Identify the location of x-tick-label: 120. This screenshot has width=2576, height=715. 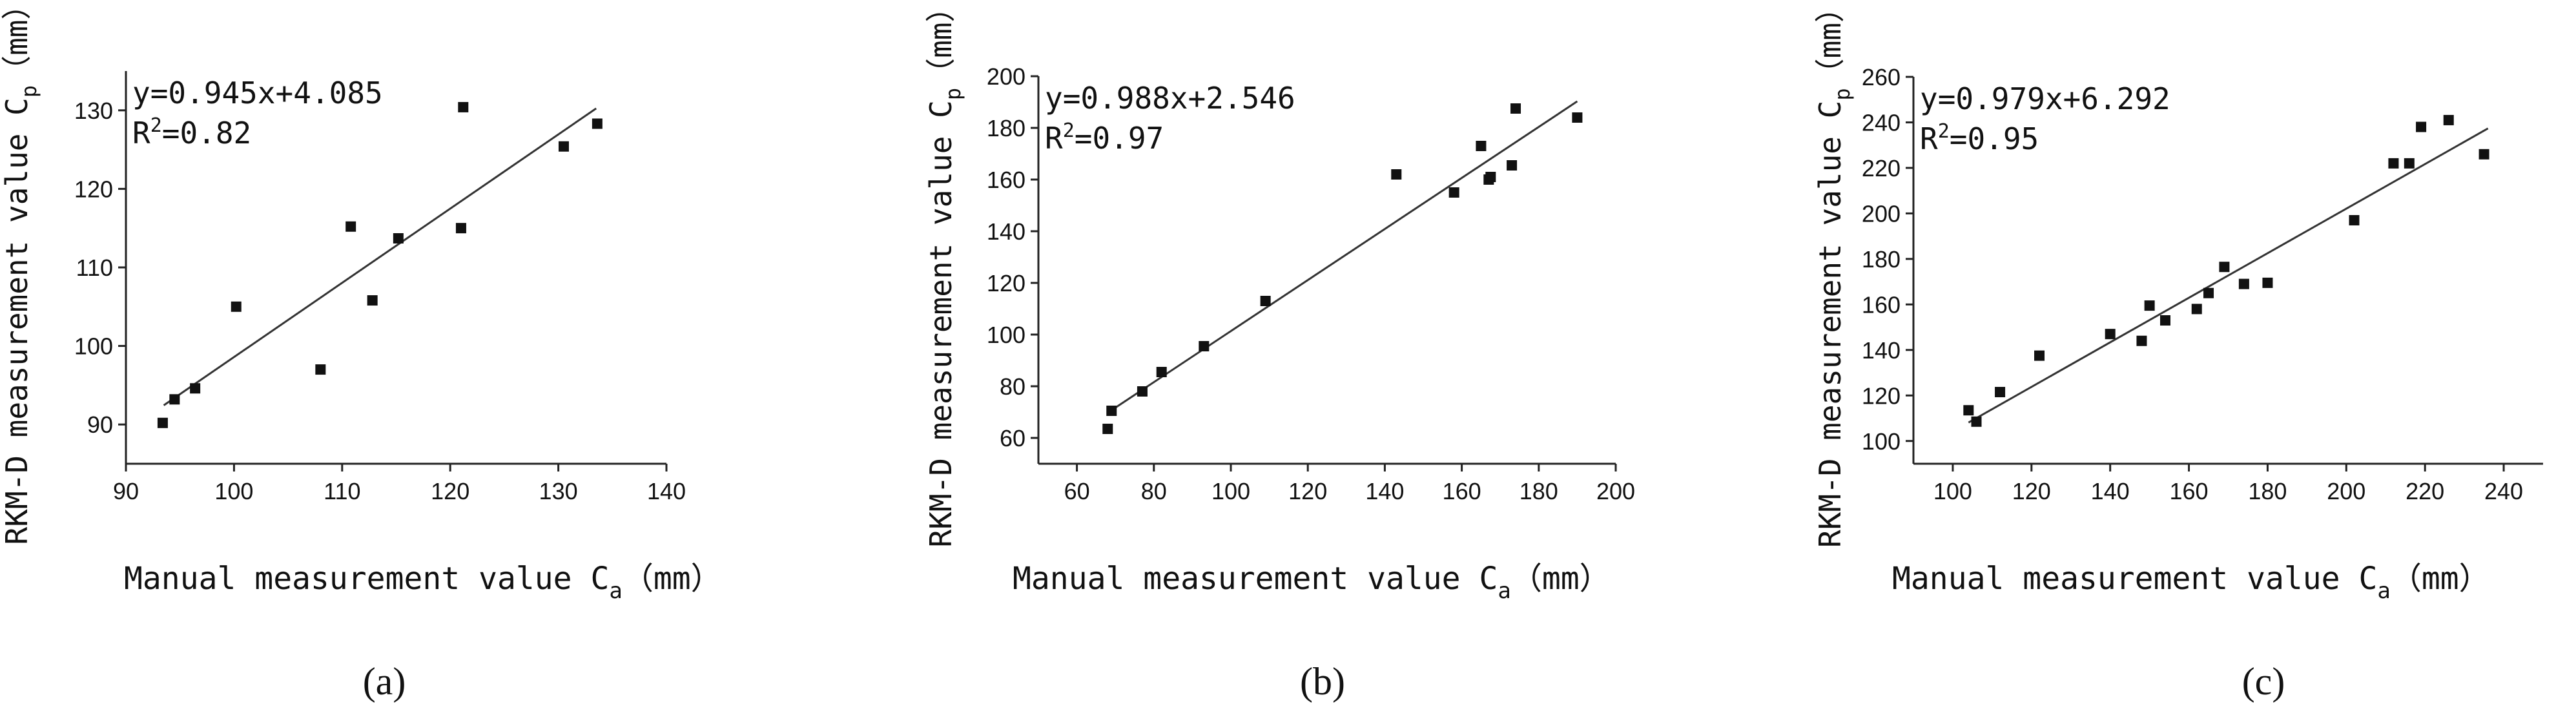
(1307, 491).